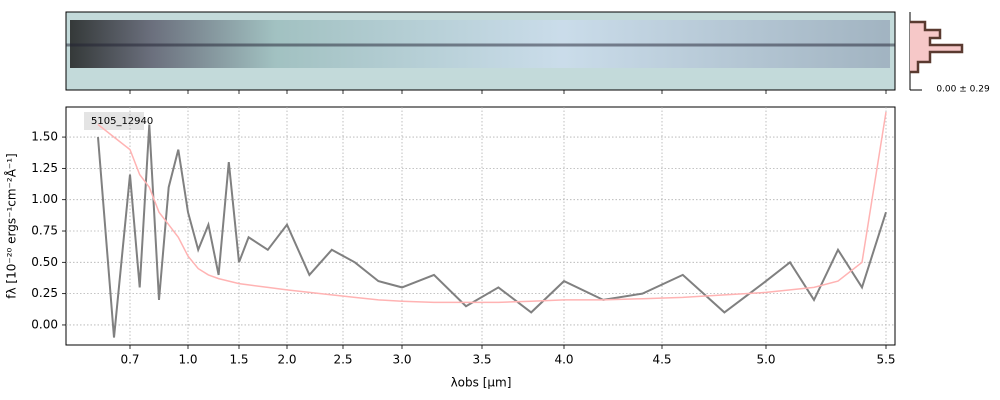  Describe the element at coordinates (563, 360) in the screenshot. I see `x-tick-label: 4.0` at that location.